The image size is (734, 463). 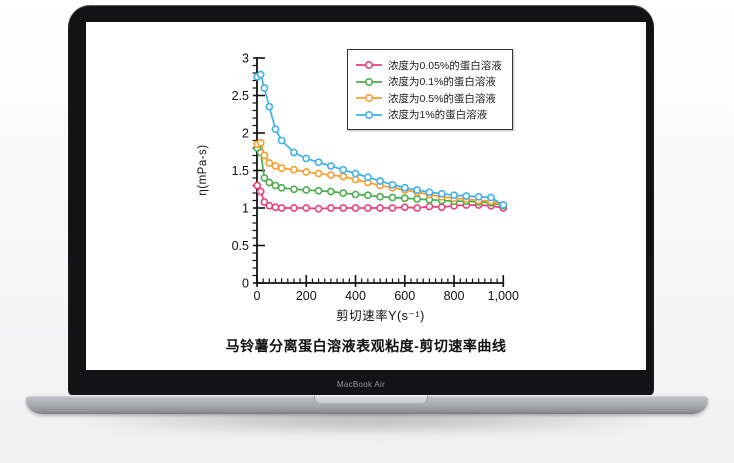 What do you see at coordinates (404, 296) in the screenshot?
I see `x-tick-label: 600` at bounding box center [404, 296].